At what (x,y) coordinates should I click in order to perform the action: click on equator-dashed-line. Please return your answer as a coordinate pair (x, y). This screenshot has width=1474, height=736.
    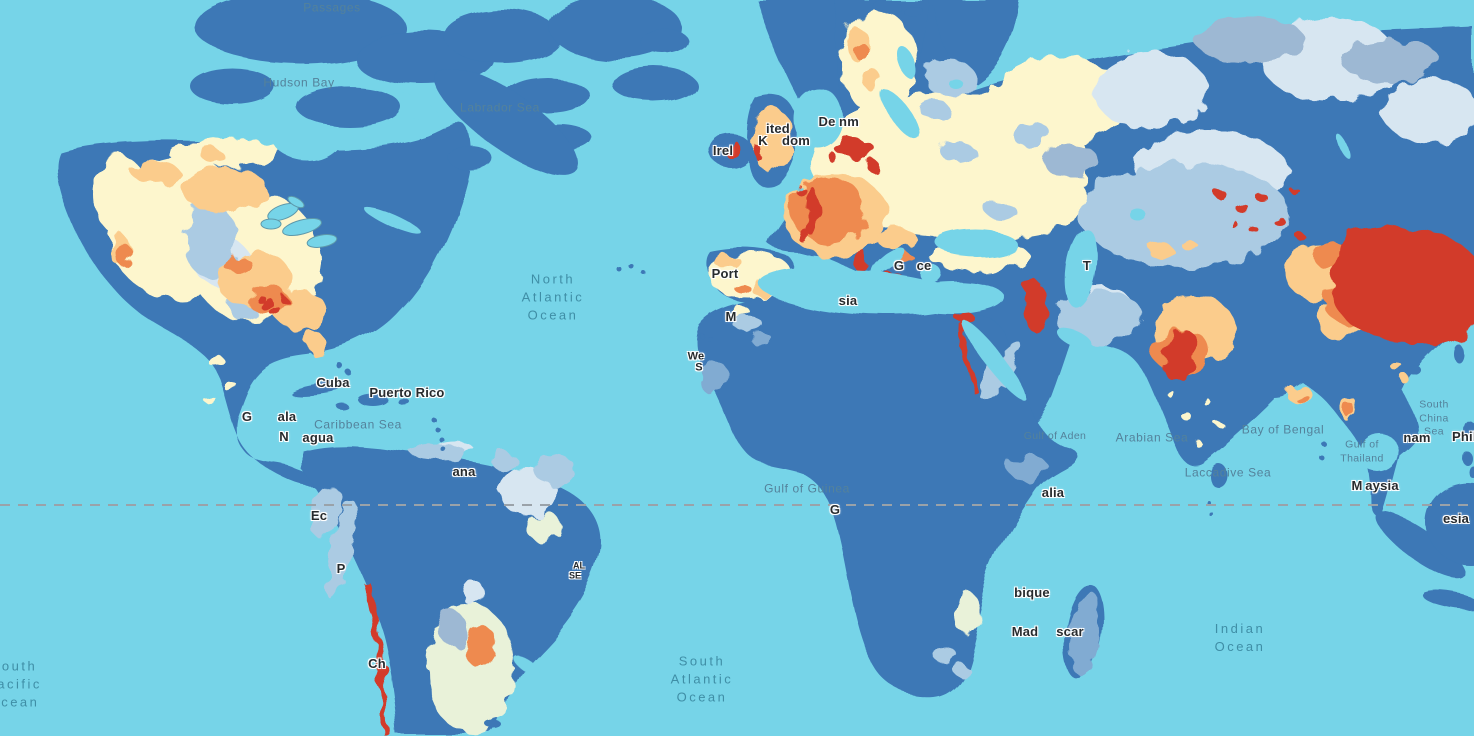
    Looking at the image, I should click on (737, 505).